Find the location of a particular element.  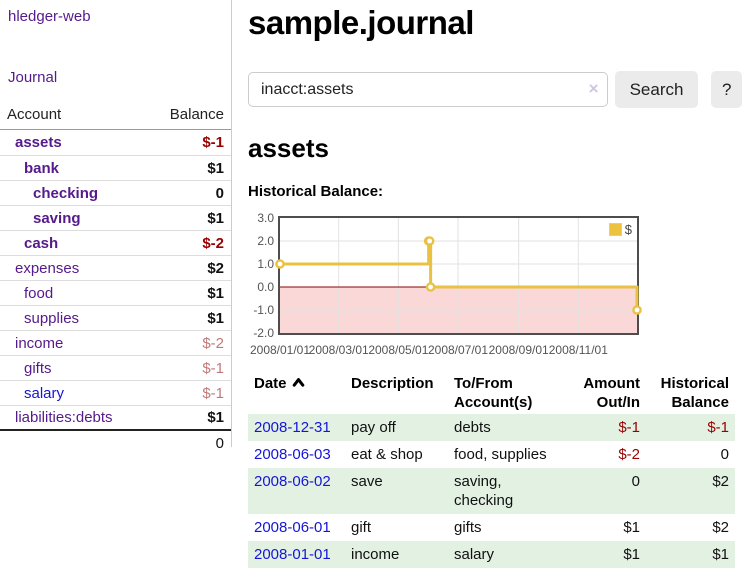

sidebar-item-journal: Journal is located at coordinates (33, 77).